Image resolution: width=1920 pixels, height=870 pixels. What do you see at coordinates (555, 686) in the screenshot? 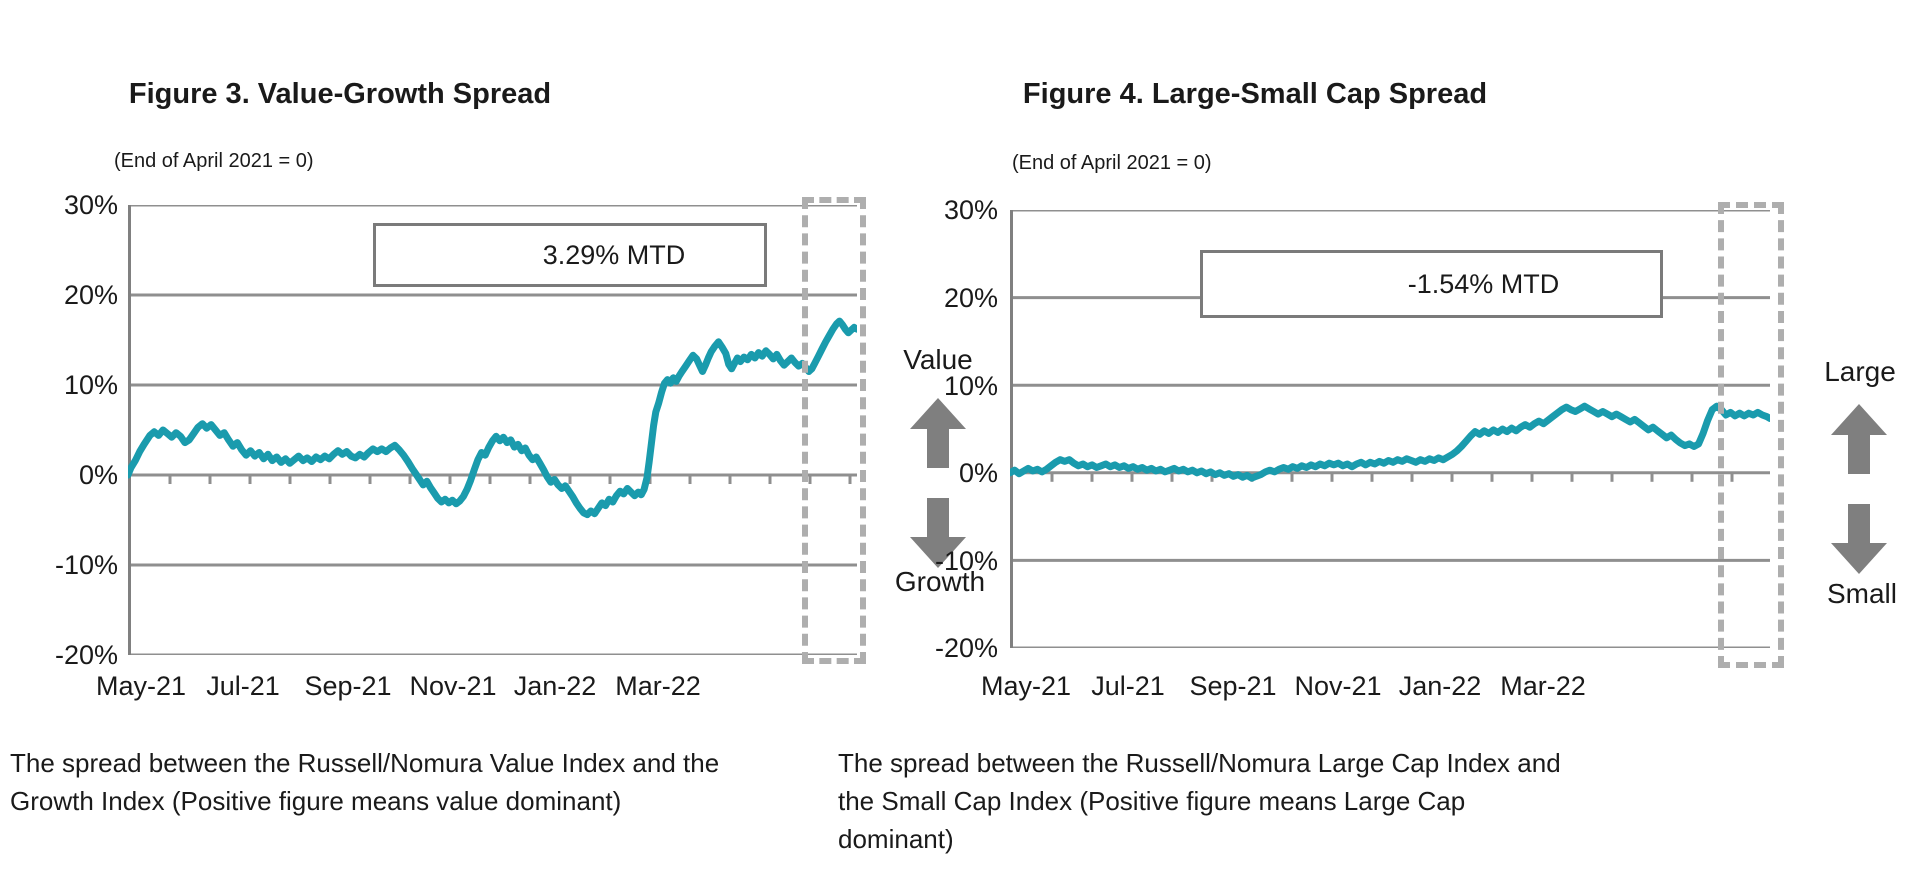
I see `figure3-xtick-jan22: Jan-22` at bounding box center [555, 686].